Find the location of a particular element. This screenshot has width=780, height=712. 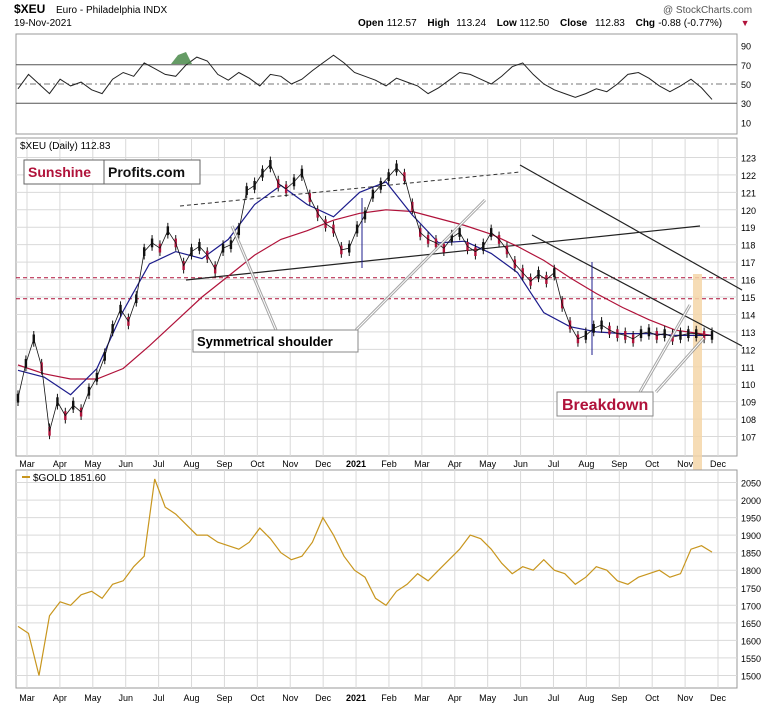

gold-x-tick-label: Jul is located at coordinates (554, 698).